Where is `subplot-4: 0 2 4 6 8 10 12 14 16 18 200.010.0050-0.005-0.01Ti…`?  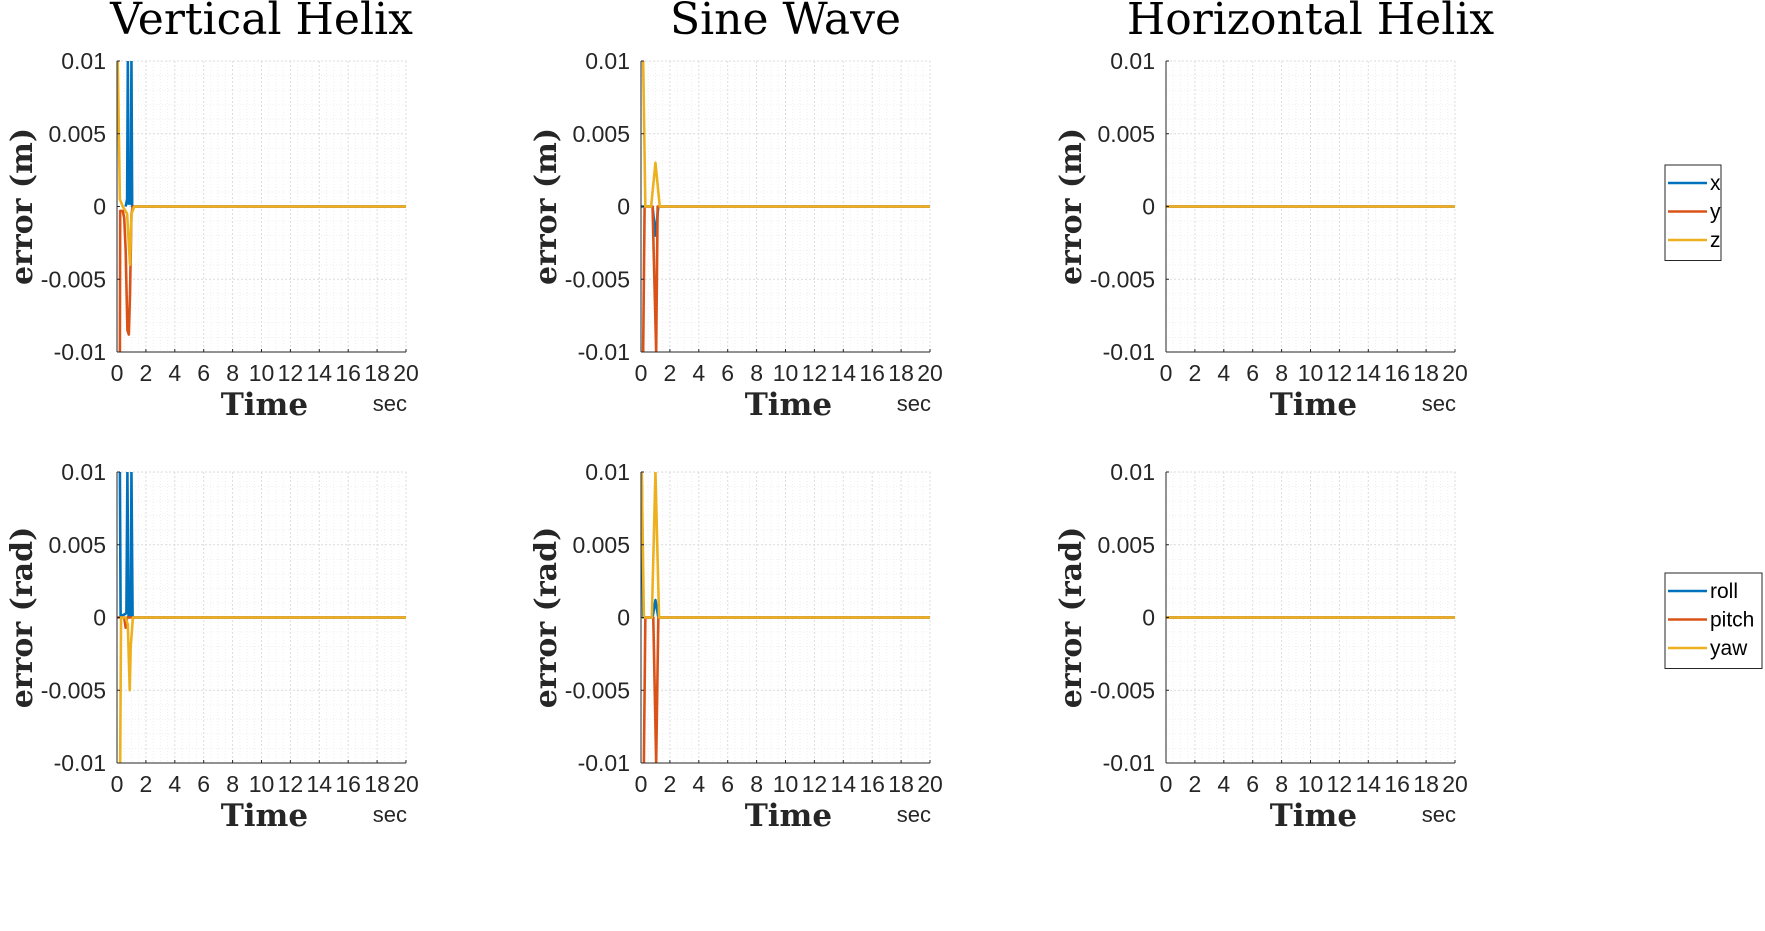 subplot-4: 0 2 4 6 8 10 12 14 16 18 200.010.0050-0.005-0.01Ti… is located at coordinates (212, 646).